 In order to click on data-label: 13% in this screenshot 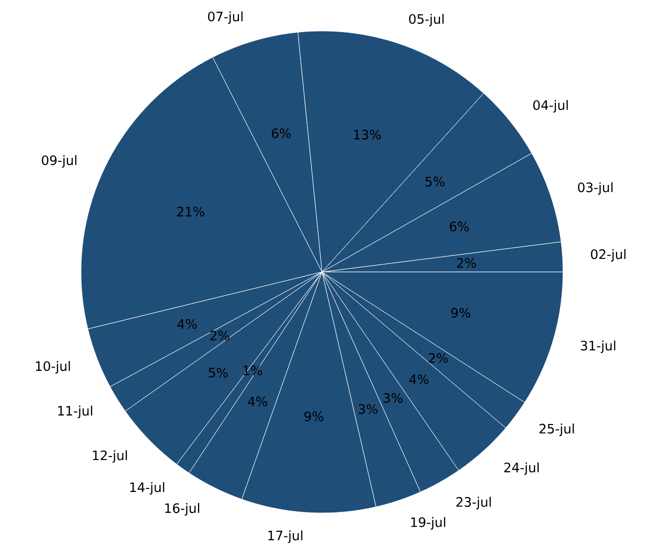, I will do `click(367, 135)`.